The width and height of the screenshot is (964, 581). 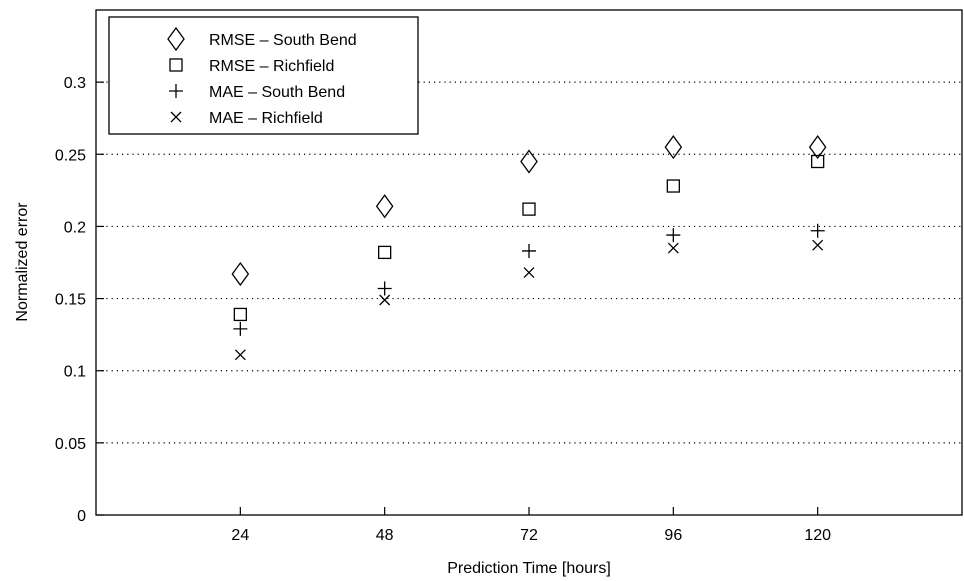 What do you see at coordinates (266, 118) in the screenshot?
I see `legend-label-mae-richfield: MAE – Richfield` at bounding box center [266, 118].